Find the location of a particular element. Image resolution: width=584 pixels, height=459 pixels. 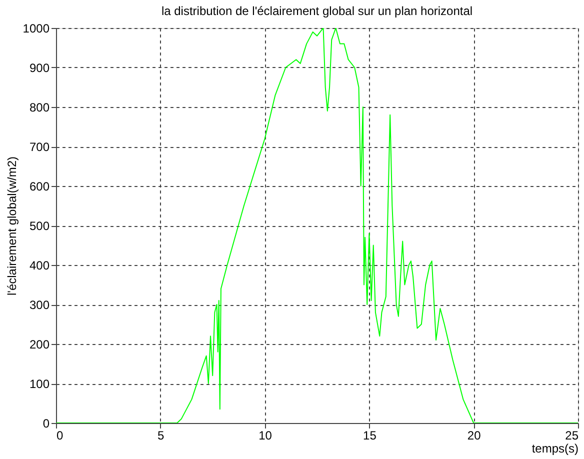

x-tick-label: 5 is located at coordinates (161, 435).